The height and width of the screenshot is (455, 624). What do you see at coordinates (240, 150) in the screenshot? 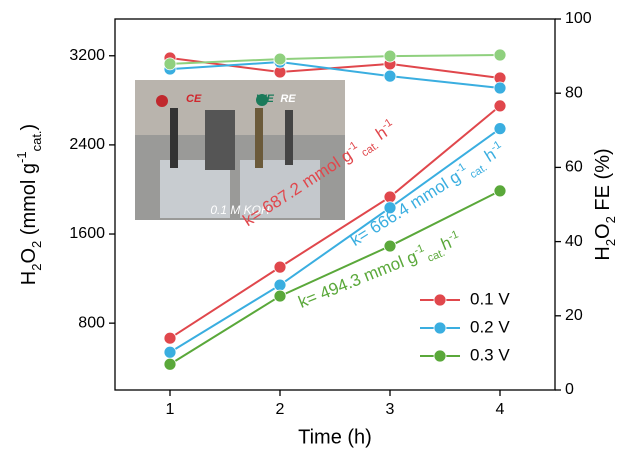
I see `inset-photo: CE WE RE 0.1 M KOH` at bounding box center [240, 150].